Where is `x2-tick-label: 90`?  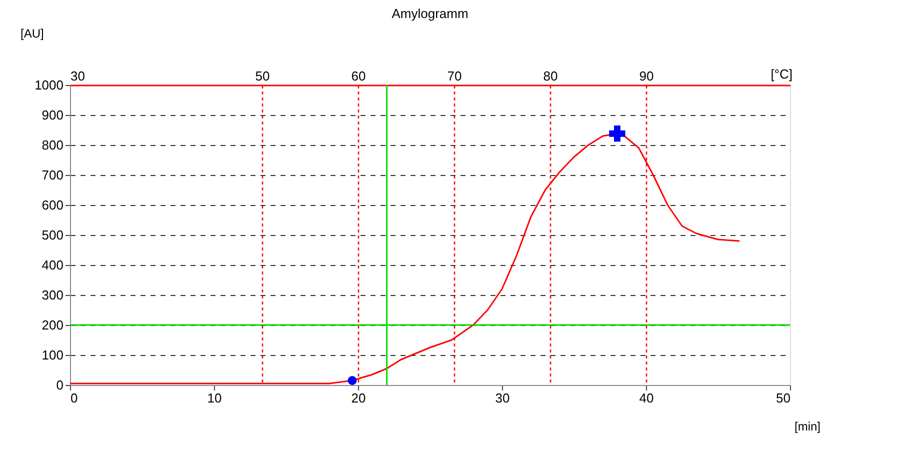
x2-tick-label: 90 is located at coordinates (646, 76).